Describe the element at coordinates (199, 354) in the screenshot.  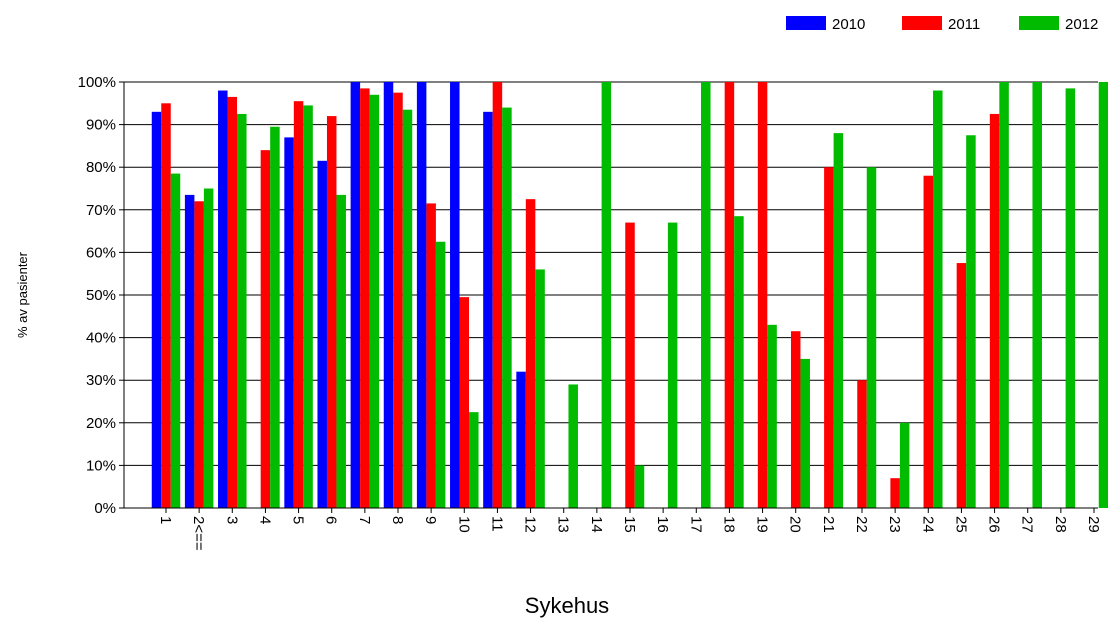
I see `bar-2011-2<==` at that location.